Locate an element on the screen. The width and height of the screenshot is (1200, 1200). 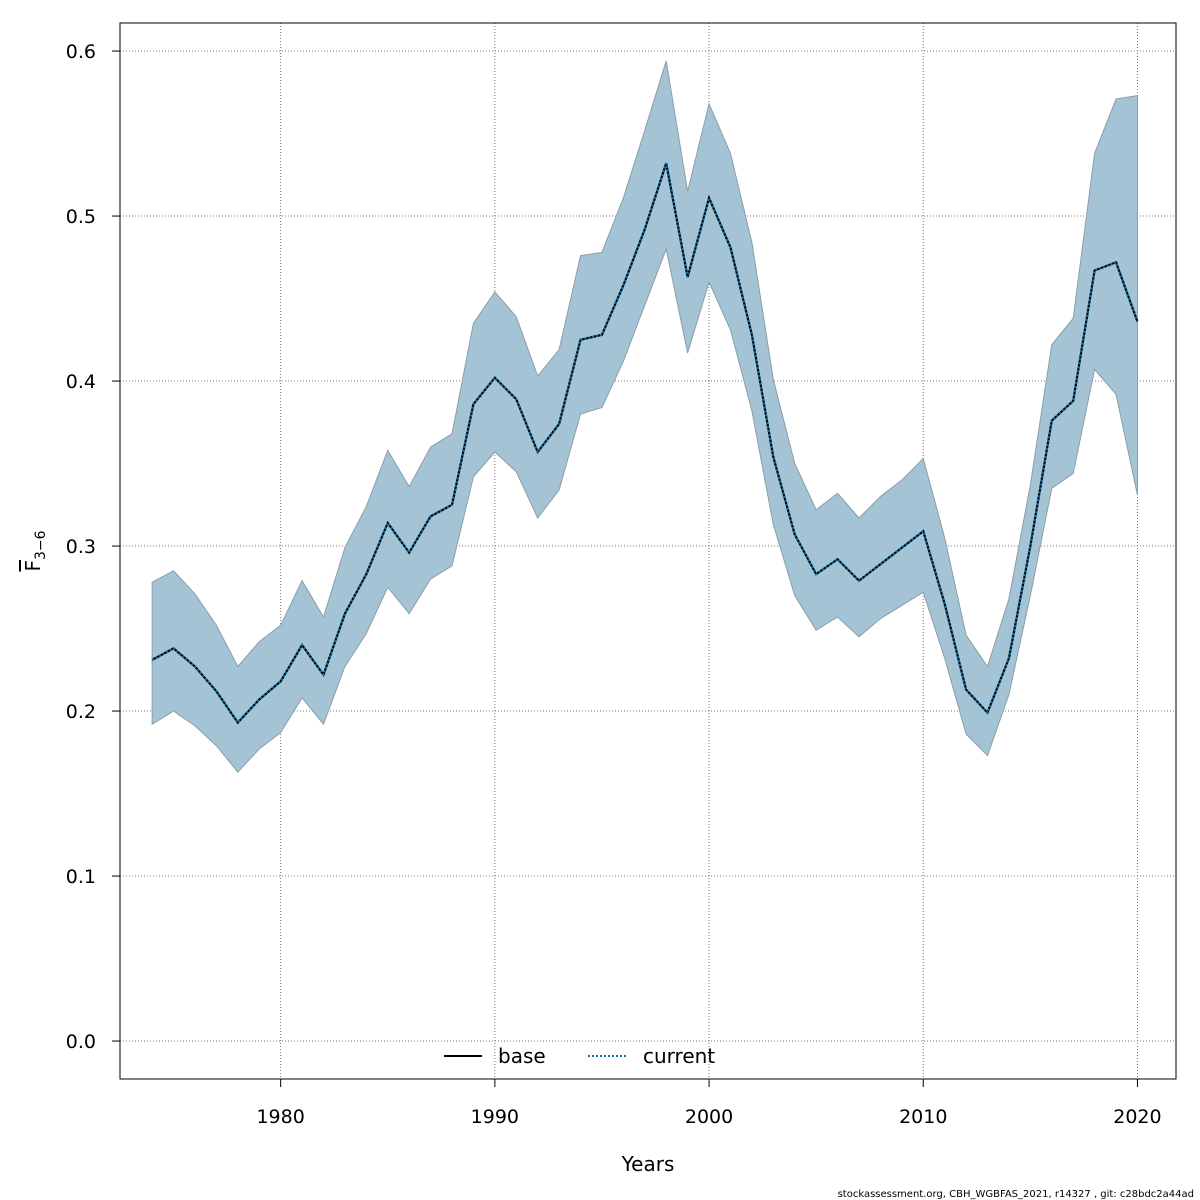
y-axis-title-main: F is located at coordinates (33, 566).